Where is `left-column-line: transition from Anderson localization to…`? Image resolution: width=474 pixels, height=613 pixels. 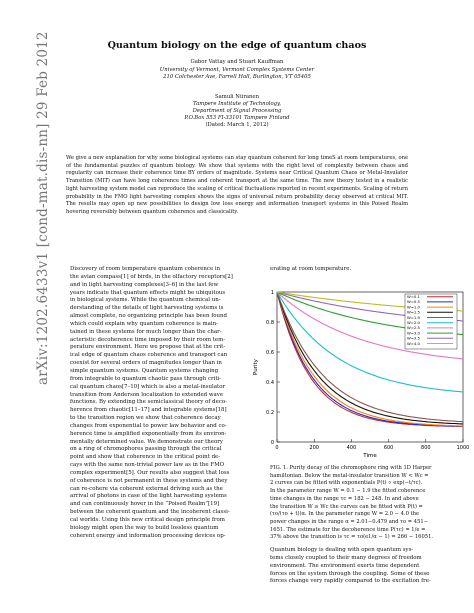 left-column-line: transition from Anderson localization to… is located at coordinates (147, 394).